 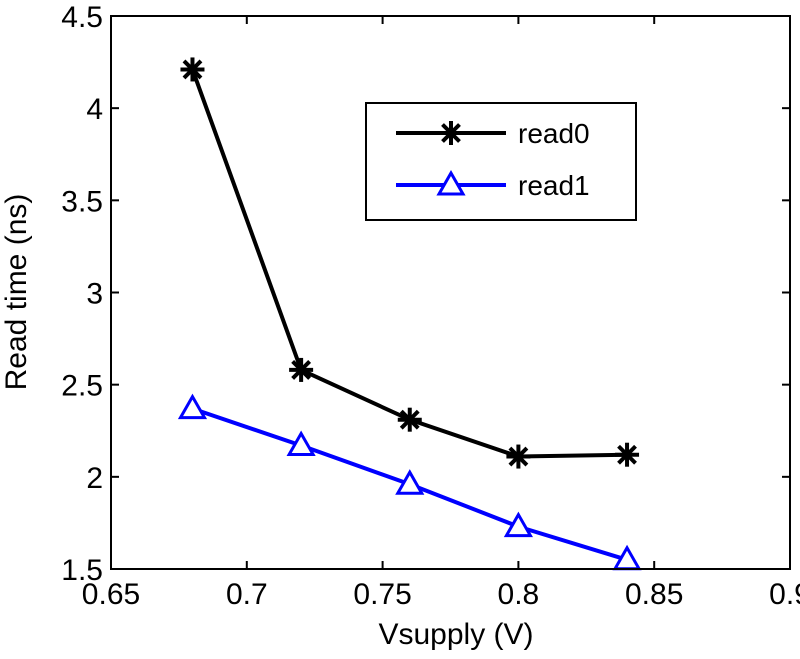 I want to click on y-tick-label: 4, so click(x=94, y=109).